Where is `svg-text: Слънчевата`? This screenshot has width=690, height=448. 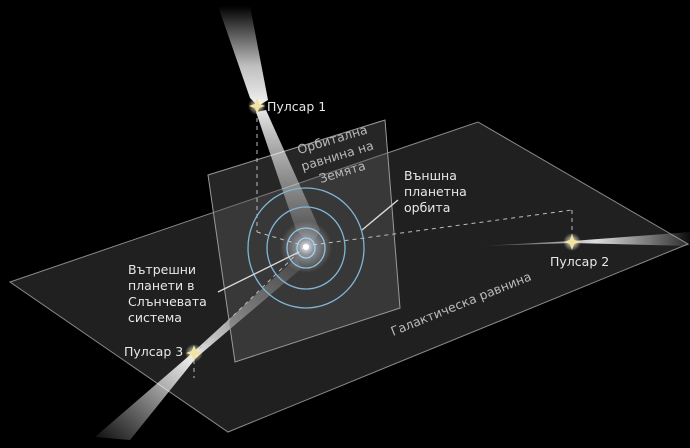
svg-text: Слънчевата is located at coordinates (167, 301).